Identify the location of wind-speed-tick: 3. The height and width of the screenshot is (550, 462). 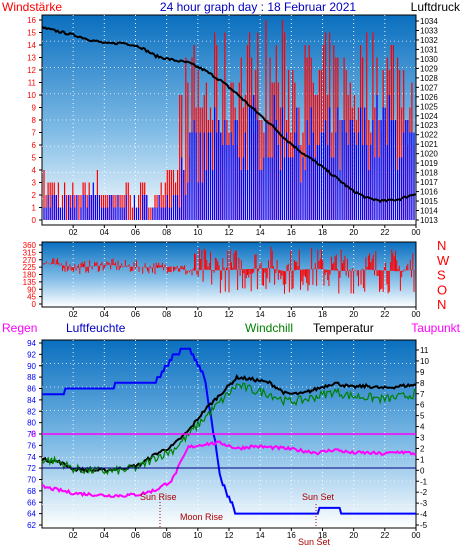
(34, 183).